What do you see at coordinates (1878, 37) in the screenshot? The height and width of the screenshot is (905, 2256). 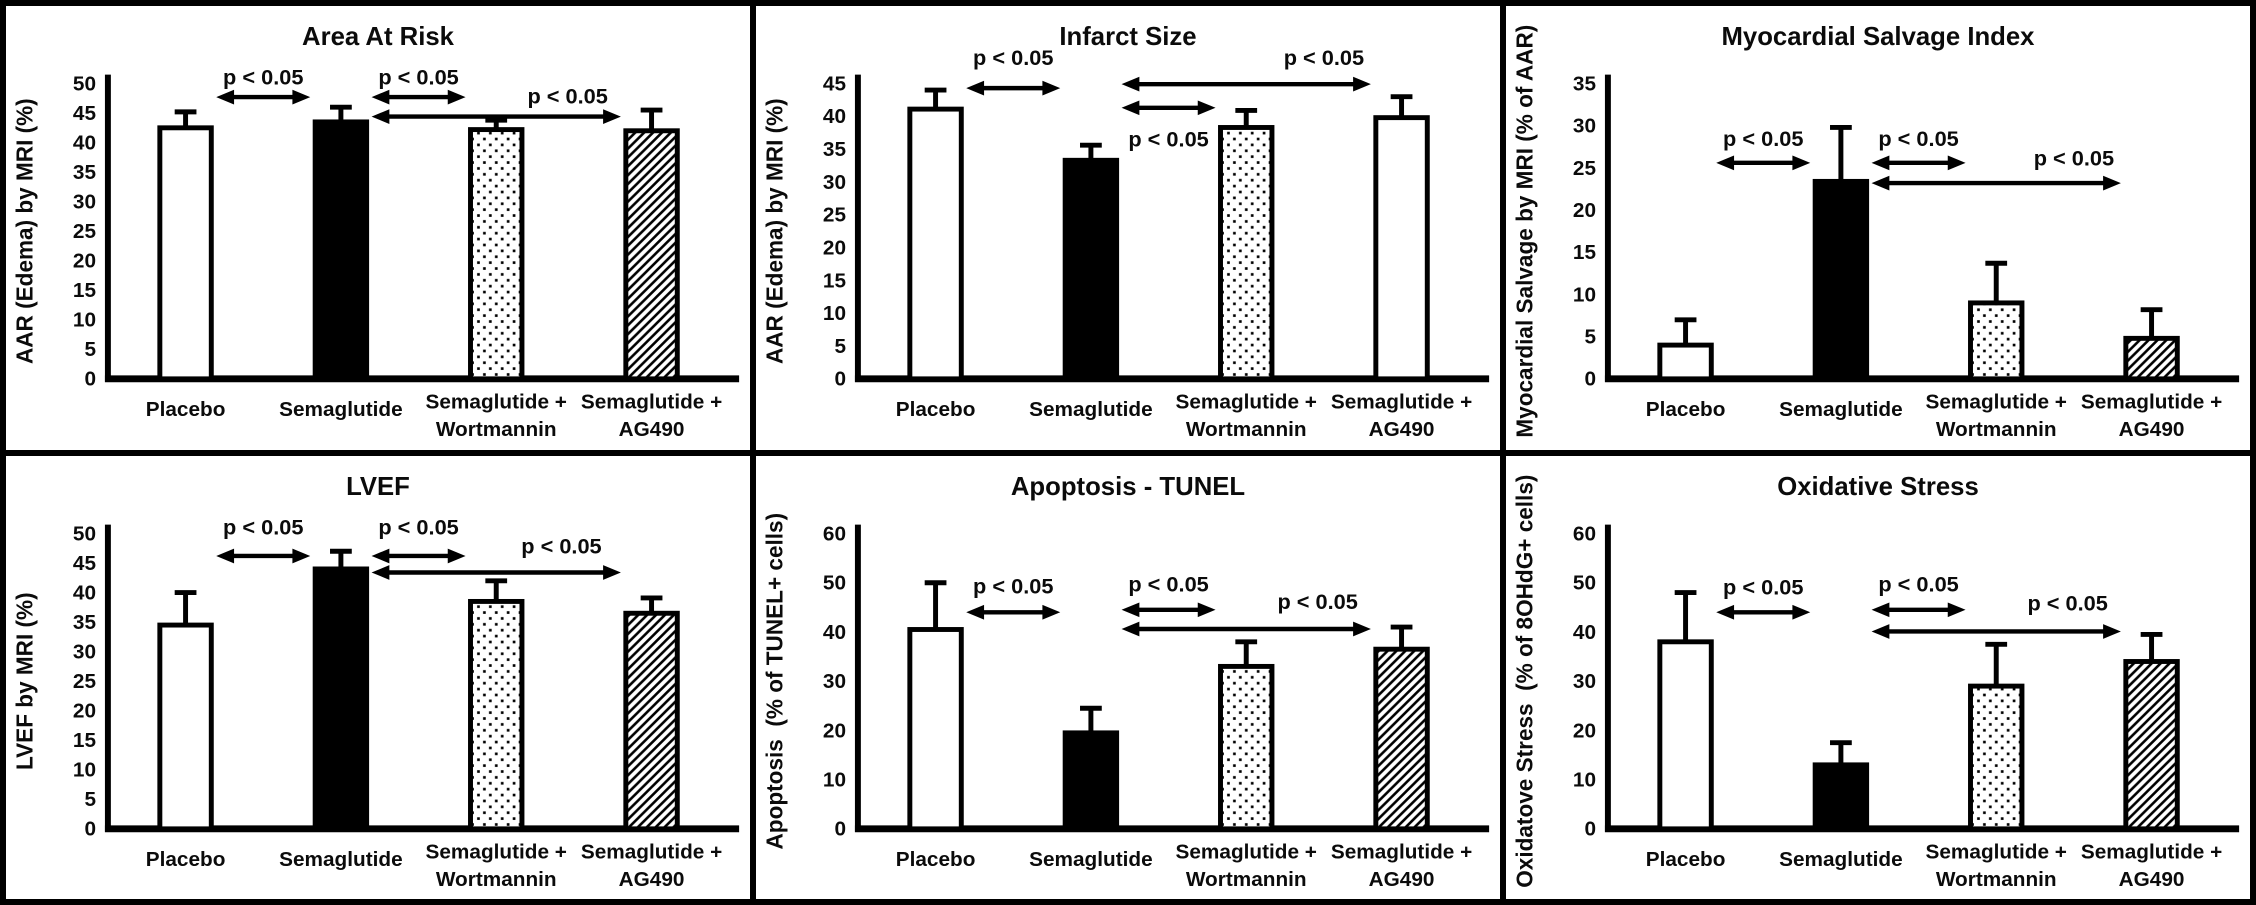 I see `chart-title: Myocardial Salvage Index` at bounding box center [1878, 37].